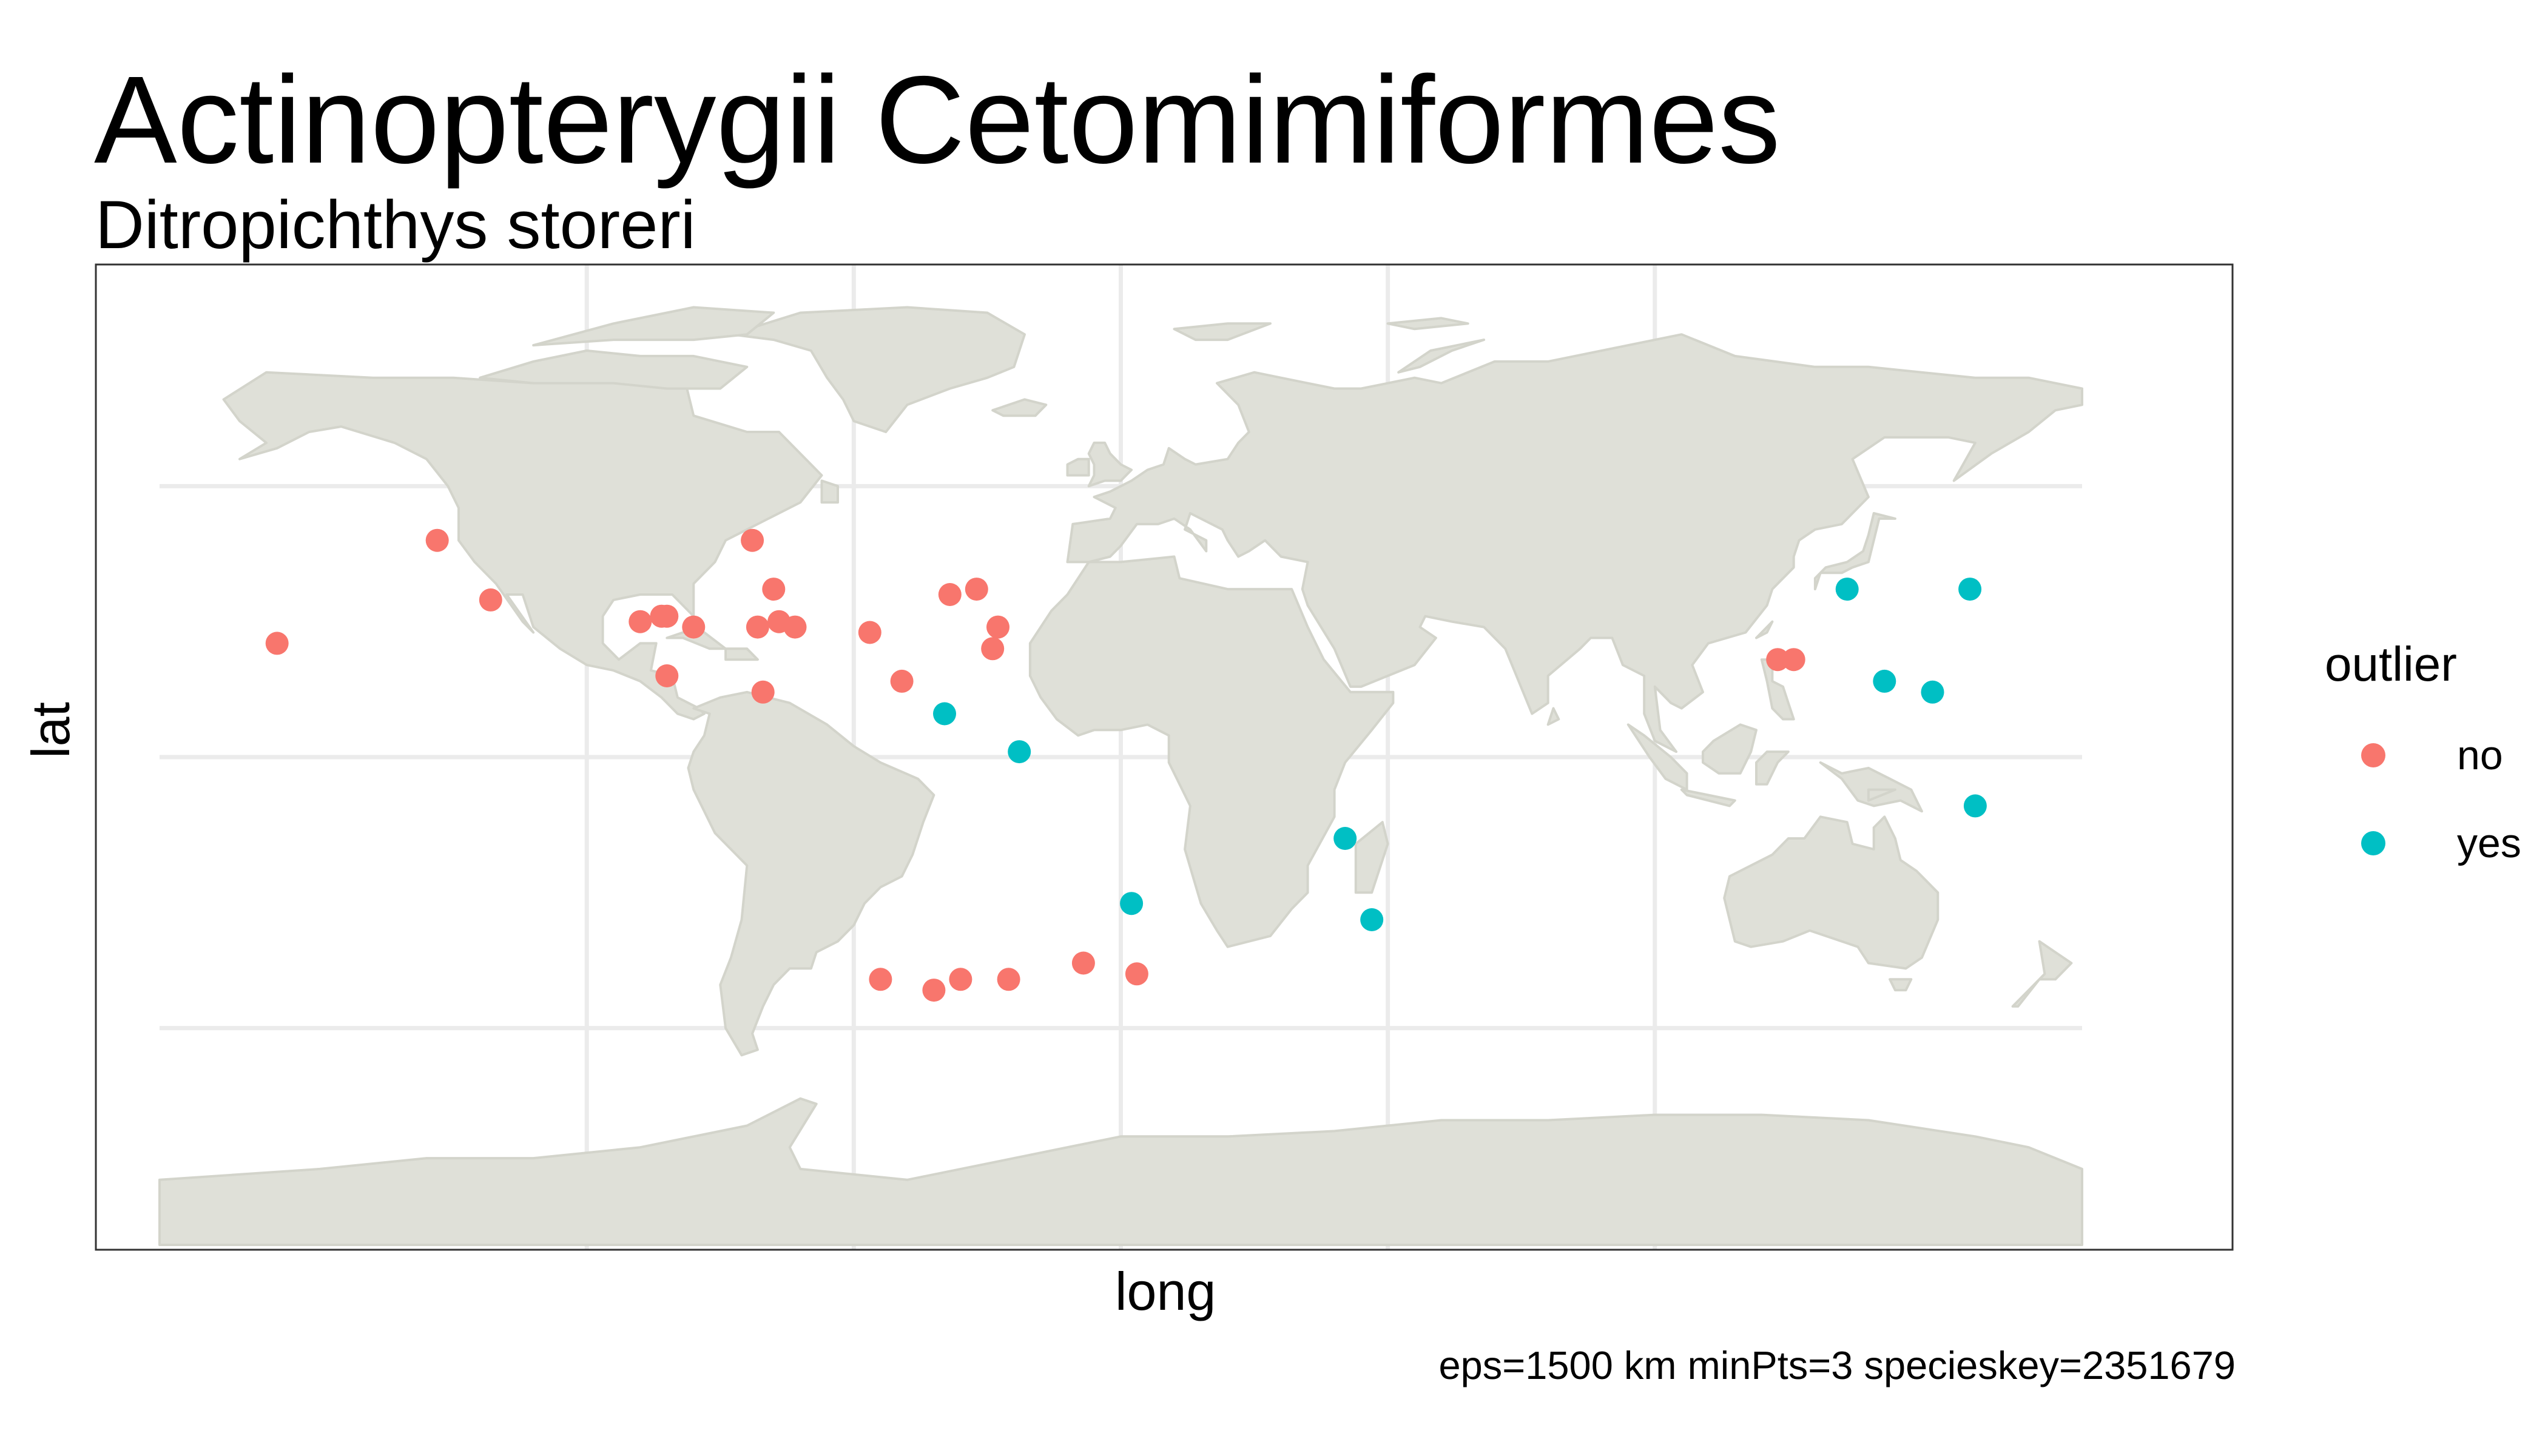 This screenshot has width=2548, height=1456. Describe the element at coordinates (51, 730) in the screenshot. I see `y-axis-label: lat` at that location.